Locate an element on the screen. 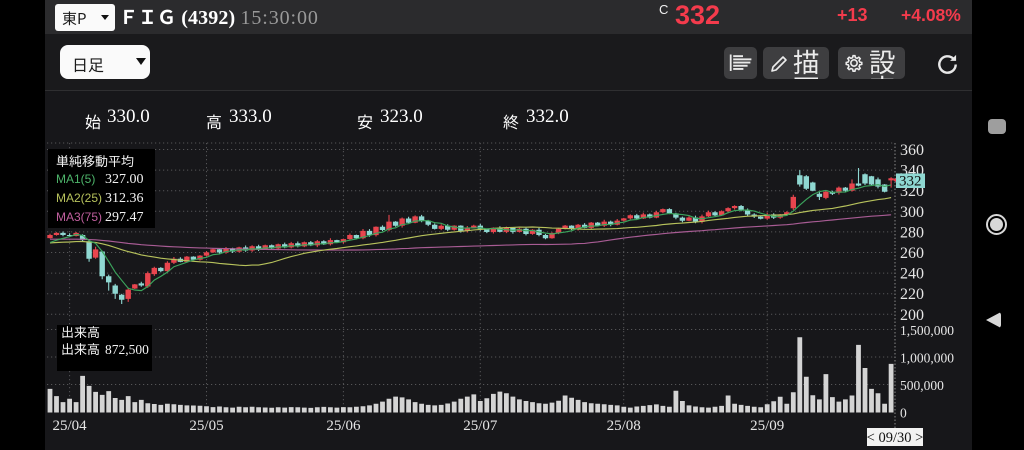 The image size is (1024, 450). svg-text: 200 is located at coordinates (912, 315).